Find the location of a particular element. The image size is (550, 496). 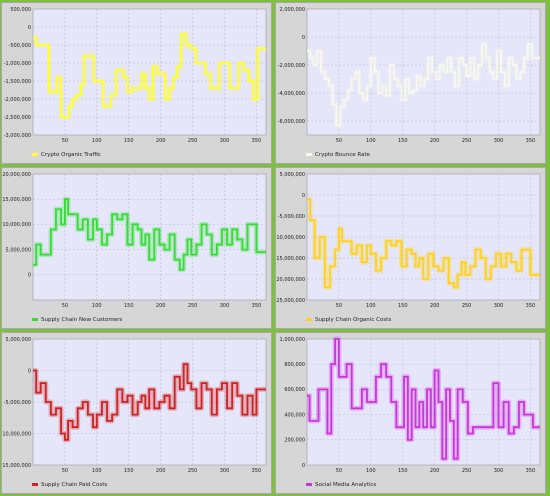

y-tick-label: 500,000 is located at coordinates (20, 10).